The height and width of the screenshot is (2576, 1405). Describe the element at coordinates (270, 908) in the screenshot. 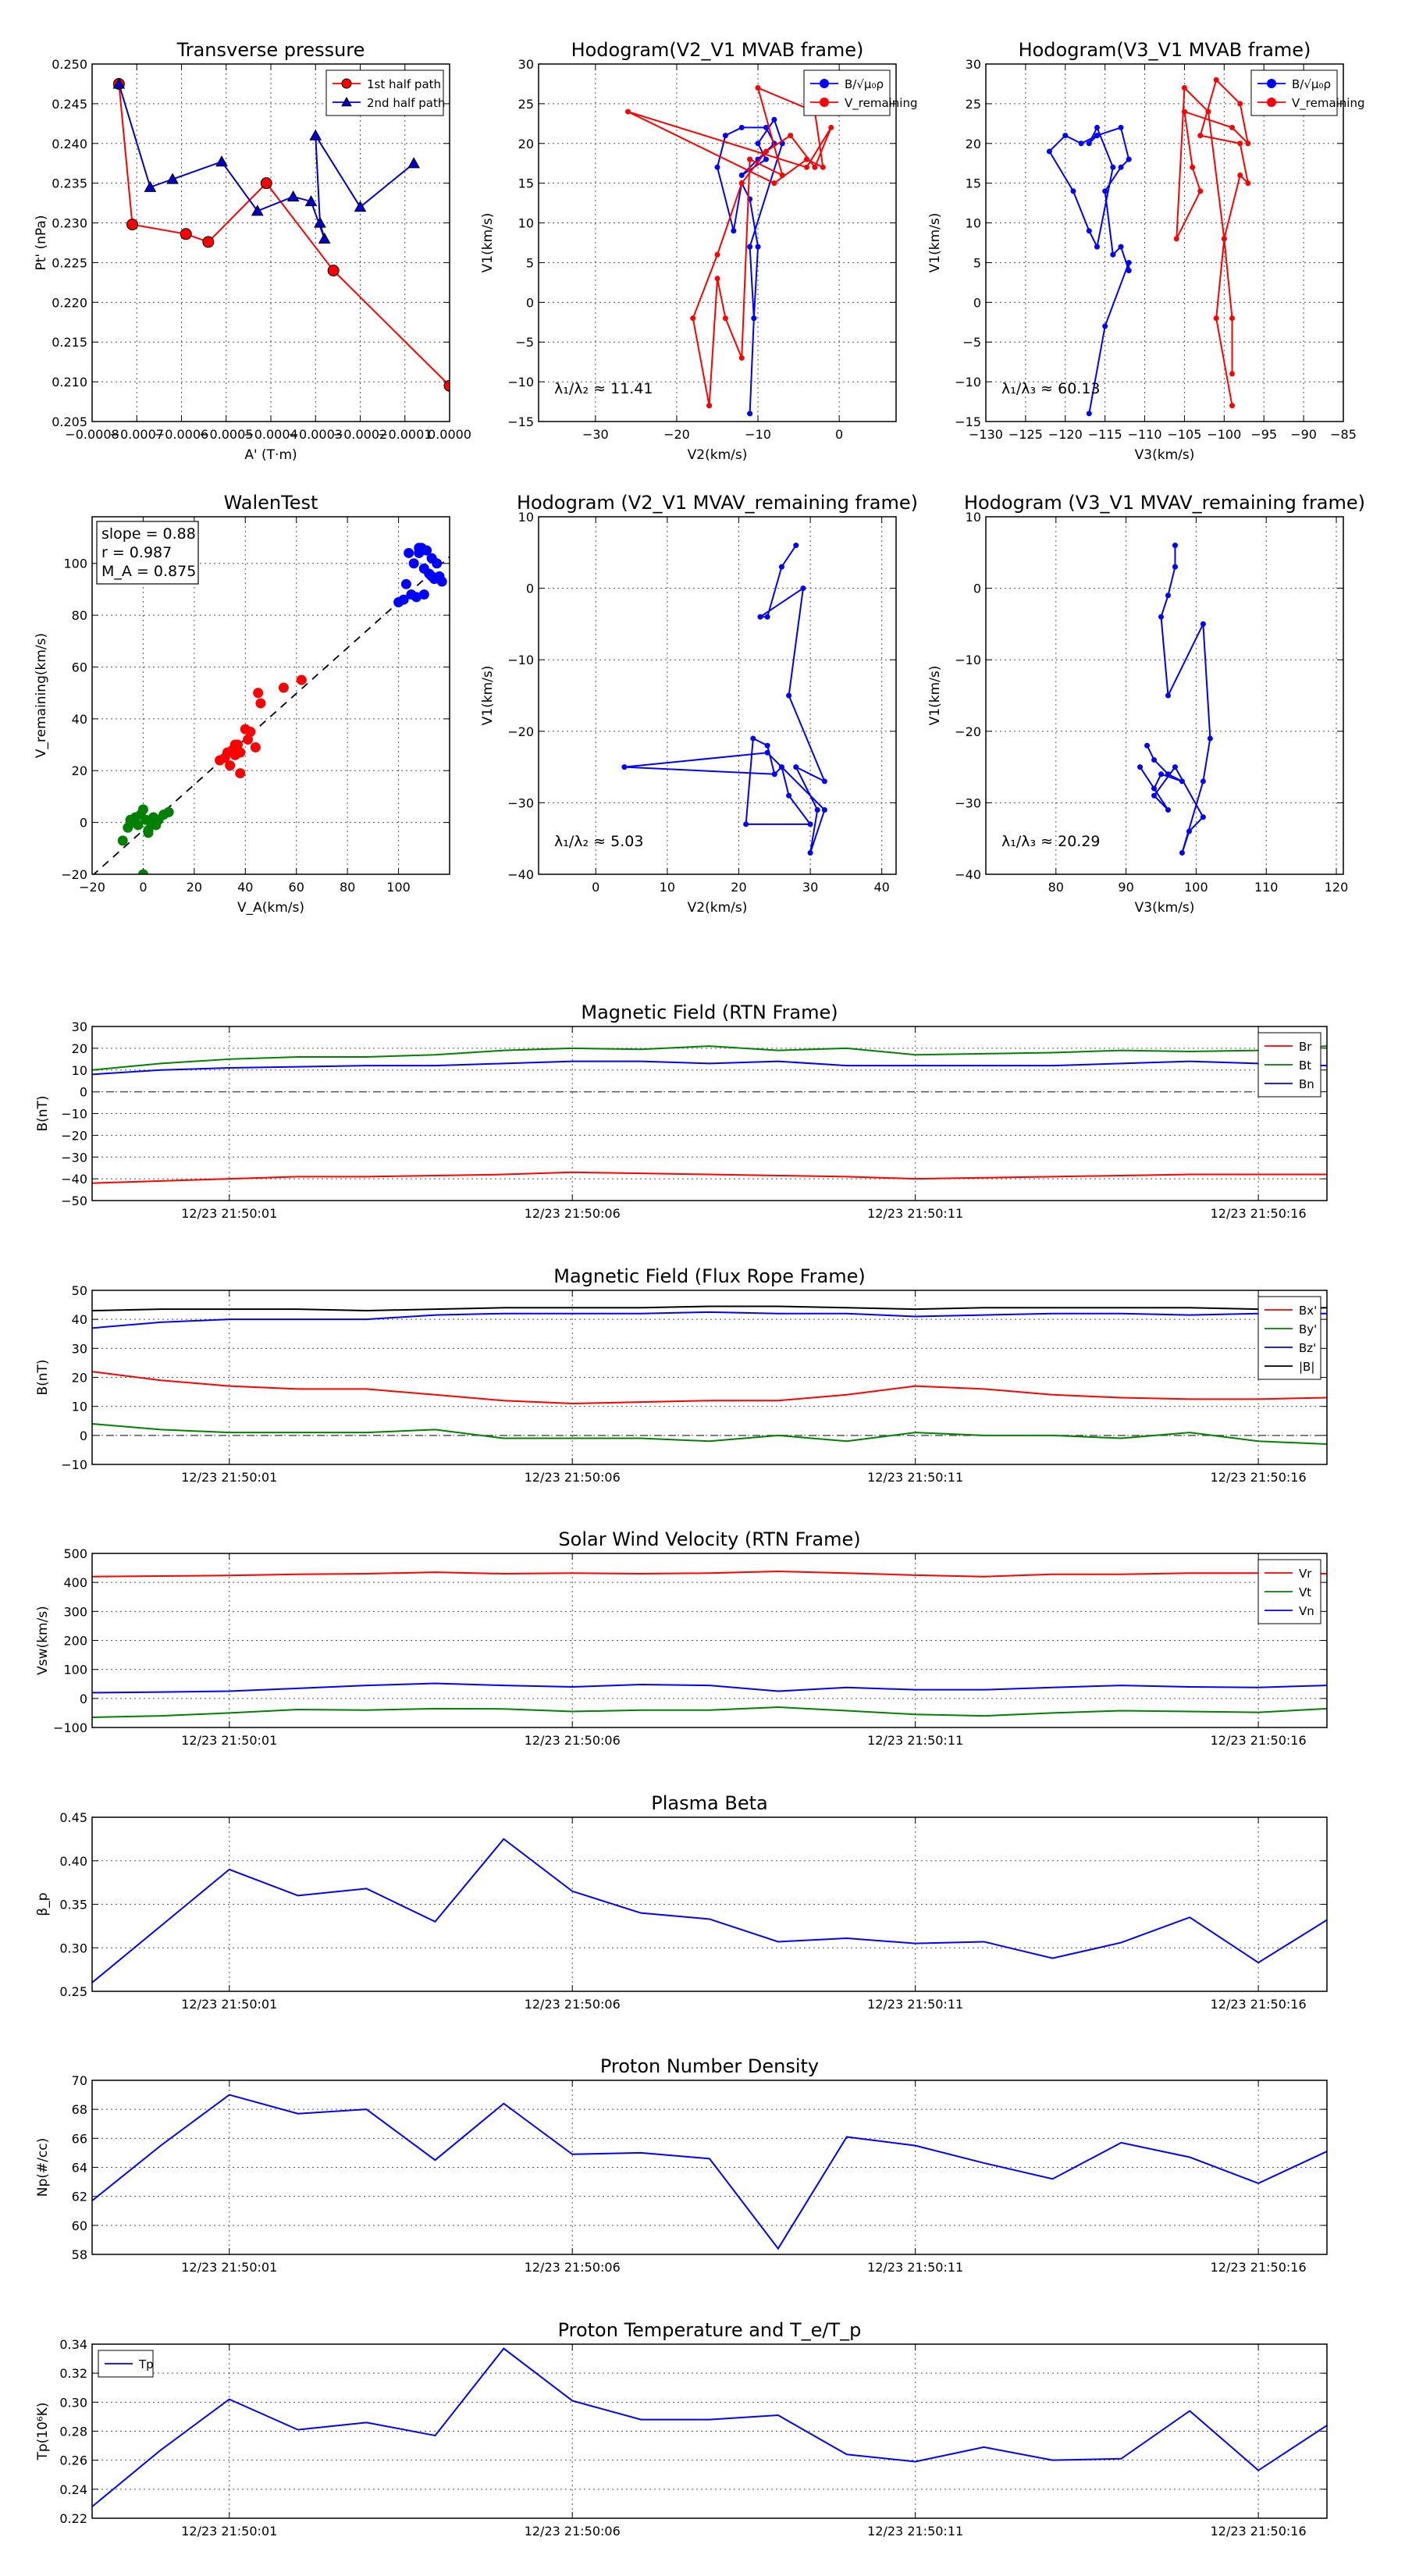

I see `x-axis-label: V_A(km/s)` at that location.